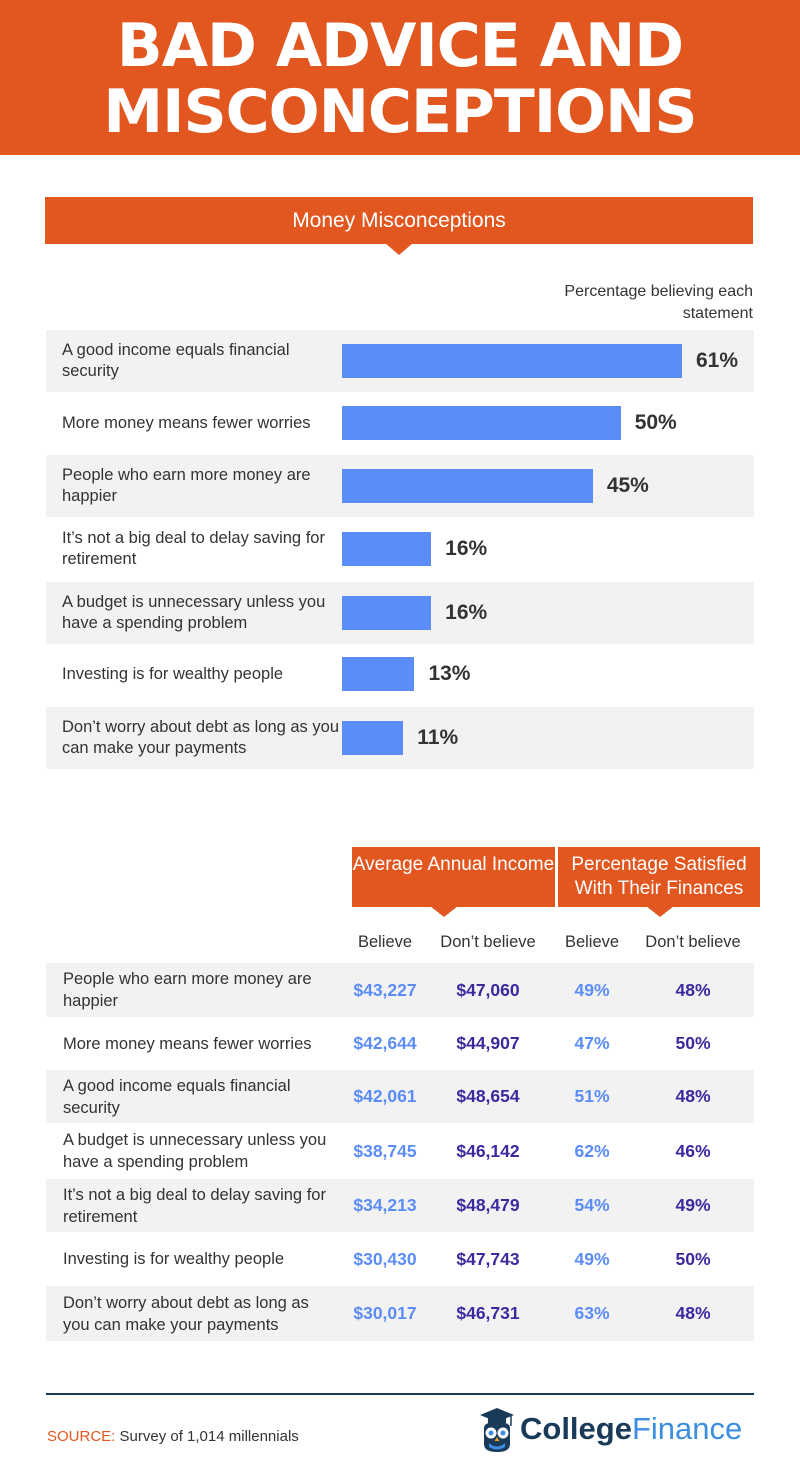 Image resolution: width=800 pixels, height=1467 pixels. What do you see at coordinates (576, 1428) in the screenshot?
I see `logo-word-college: College` at bounding box center [576, 1428].